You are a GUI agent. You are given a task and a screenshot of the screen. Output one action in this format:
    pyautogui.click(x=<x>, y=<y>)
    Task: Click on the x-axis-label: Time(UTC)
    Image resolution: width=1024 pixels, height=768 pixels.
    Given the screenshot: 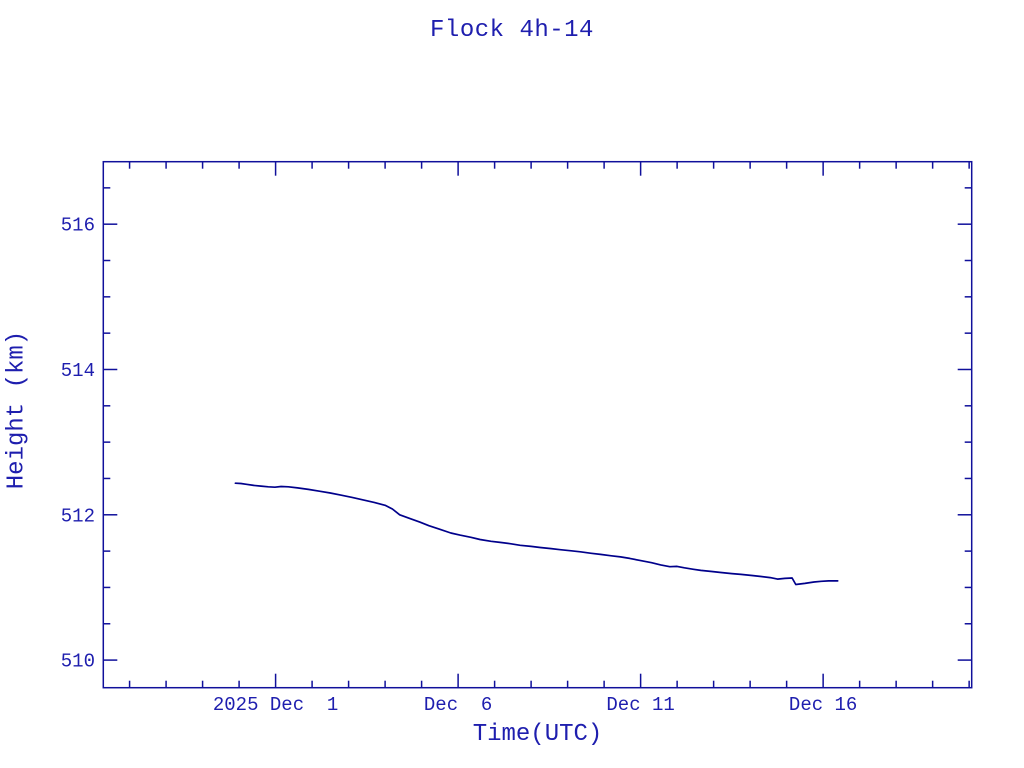 What is the action you would take?
    pyautogui.click(x=537, y=734)
    